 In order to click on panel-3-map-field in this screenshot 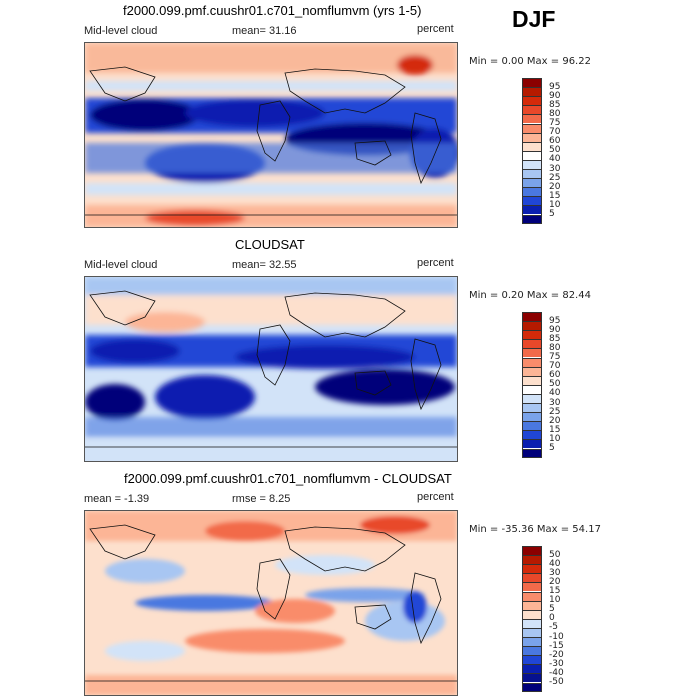, I will do `click(271, 603)`.